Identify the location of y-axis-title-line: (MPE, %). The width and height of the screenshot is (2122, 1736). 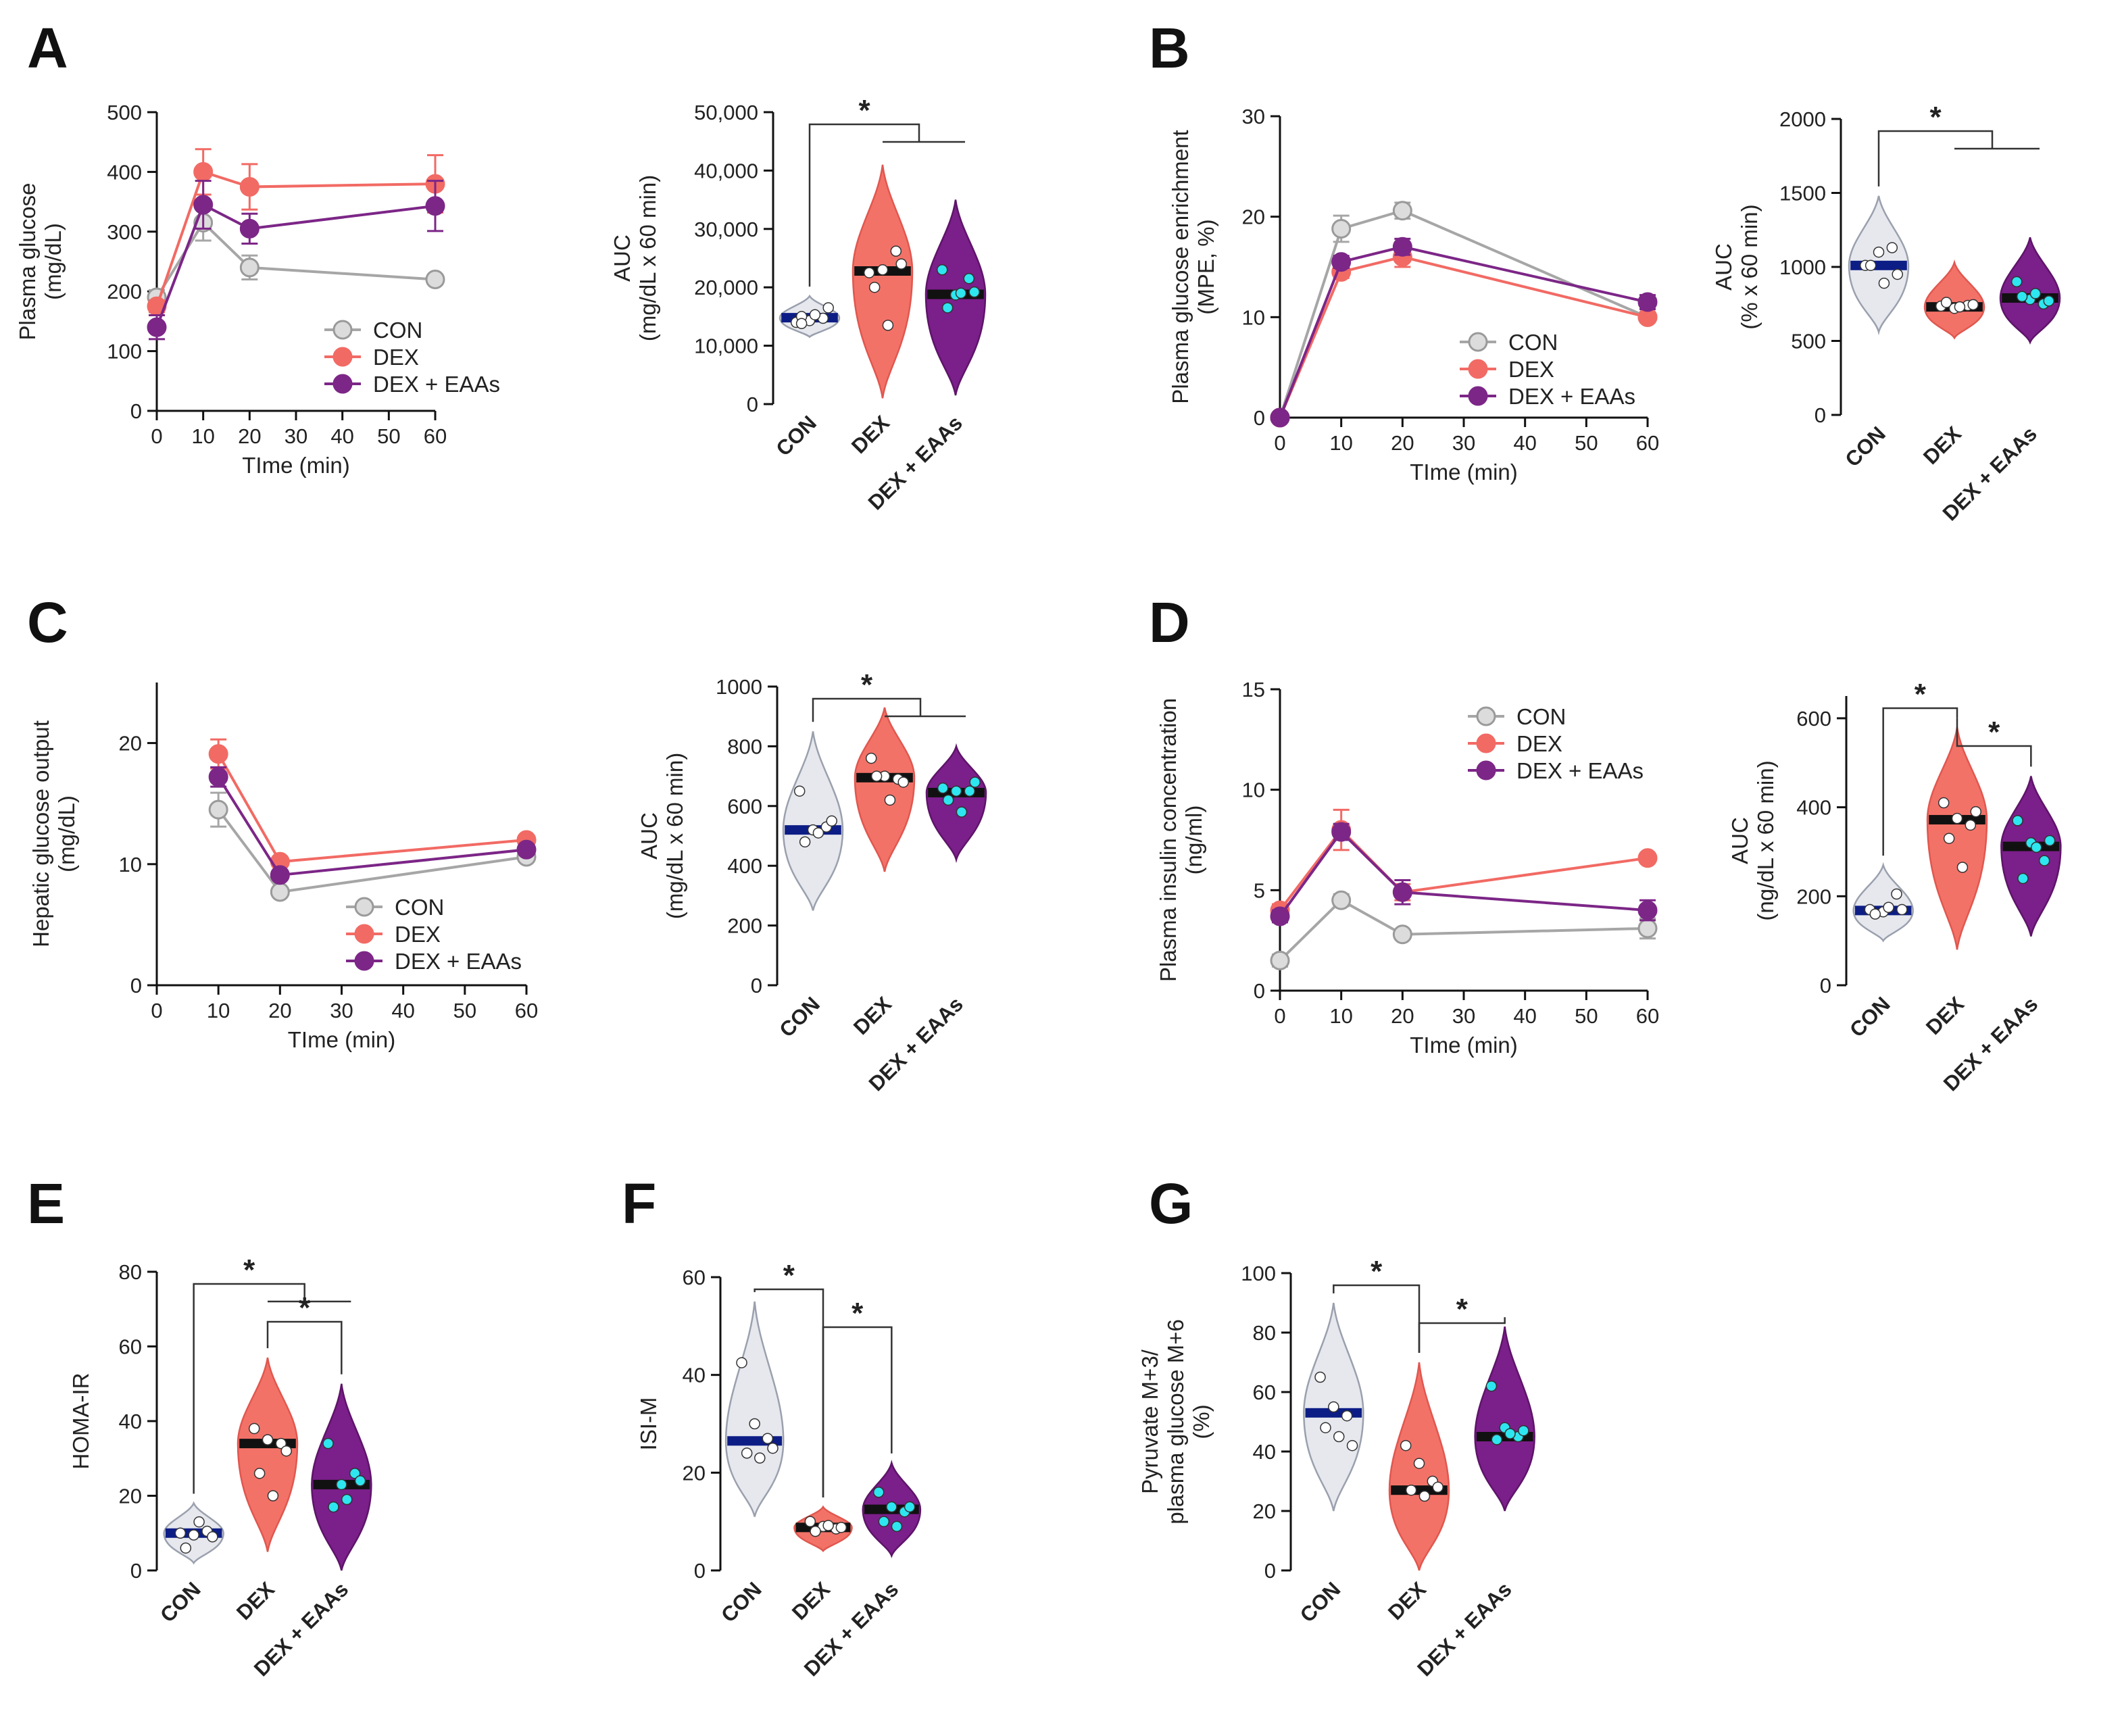
(1205, 266).